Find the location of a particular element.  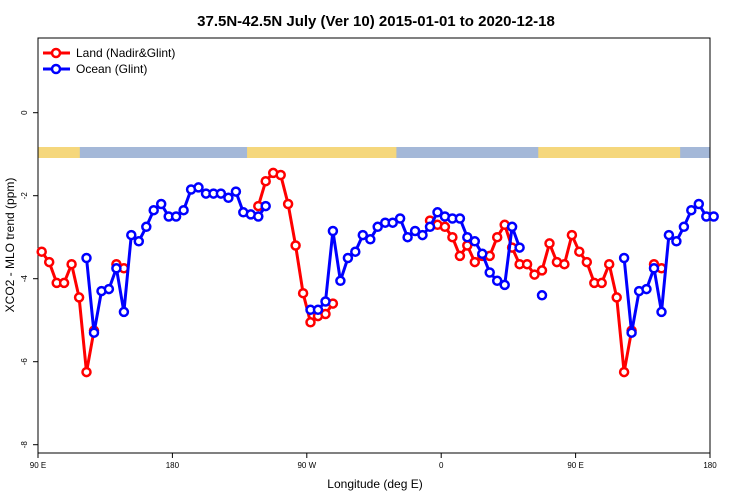

y-tick-label: -8 is located at coordinates (24, 445).